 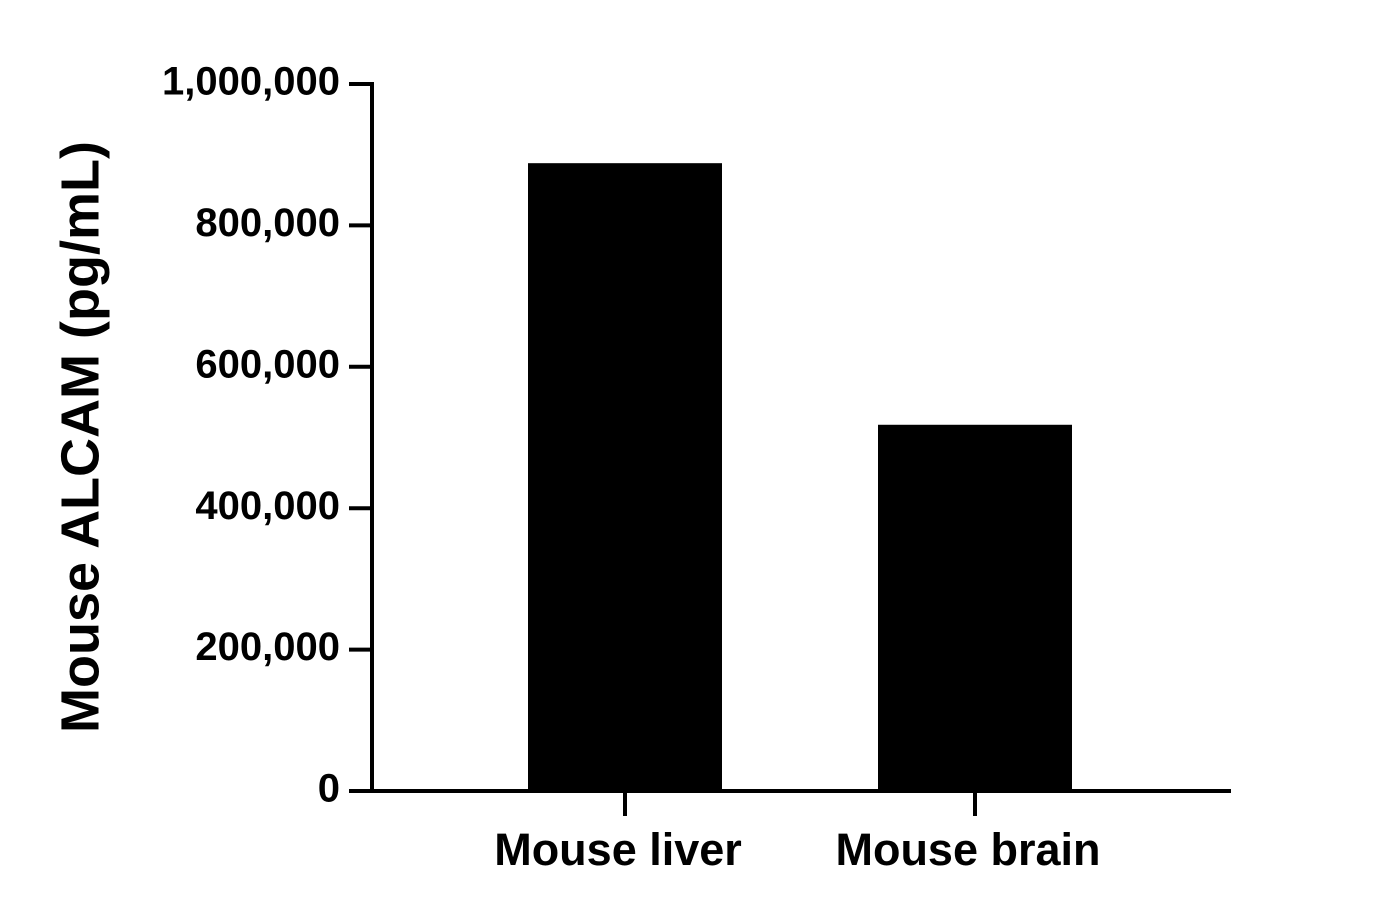 What do you see at coordinates (251, 82) in the screenshot?
I see `y-tick-label: 1,000,000` at bounding box center [251, 82].